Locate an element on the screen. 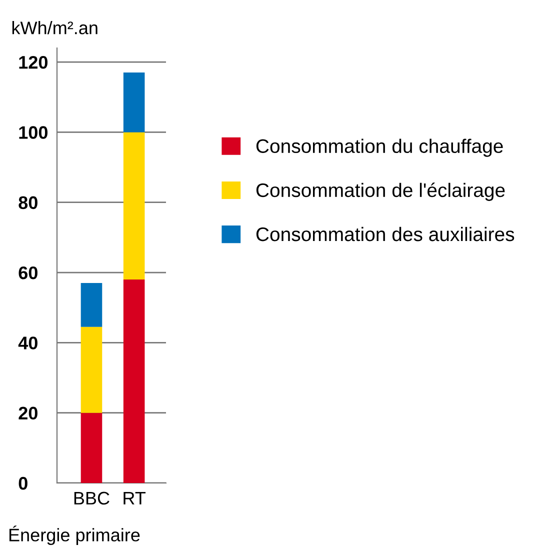 The height and width of the screenshot is (554, 547). x-axis-title: Énergie primaire is located at coordinates (74, 535).